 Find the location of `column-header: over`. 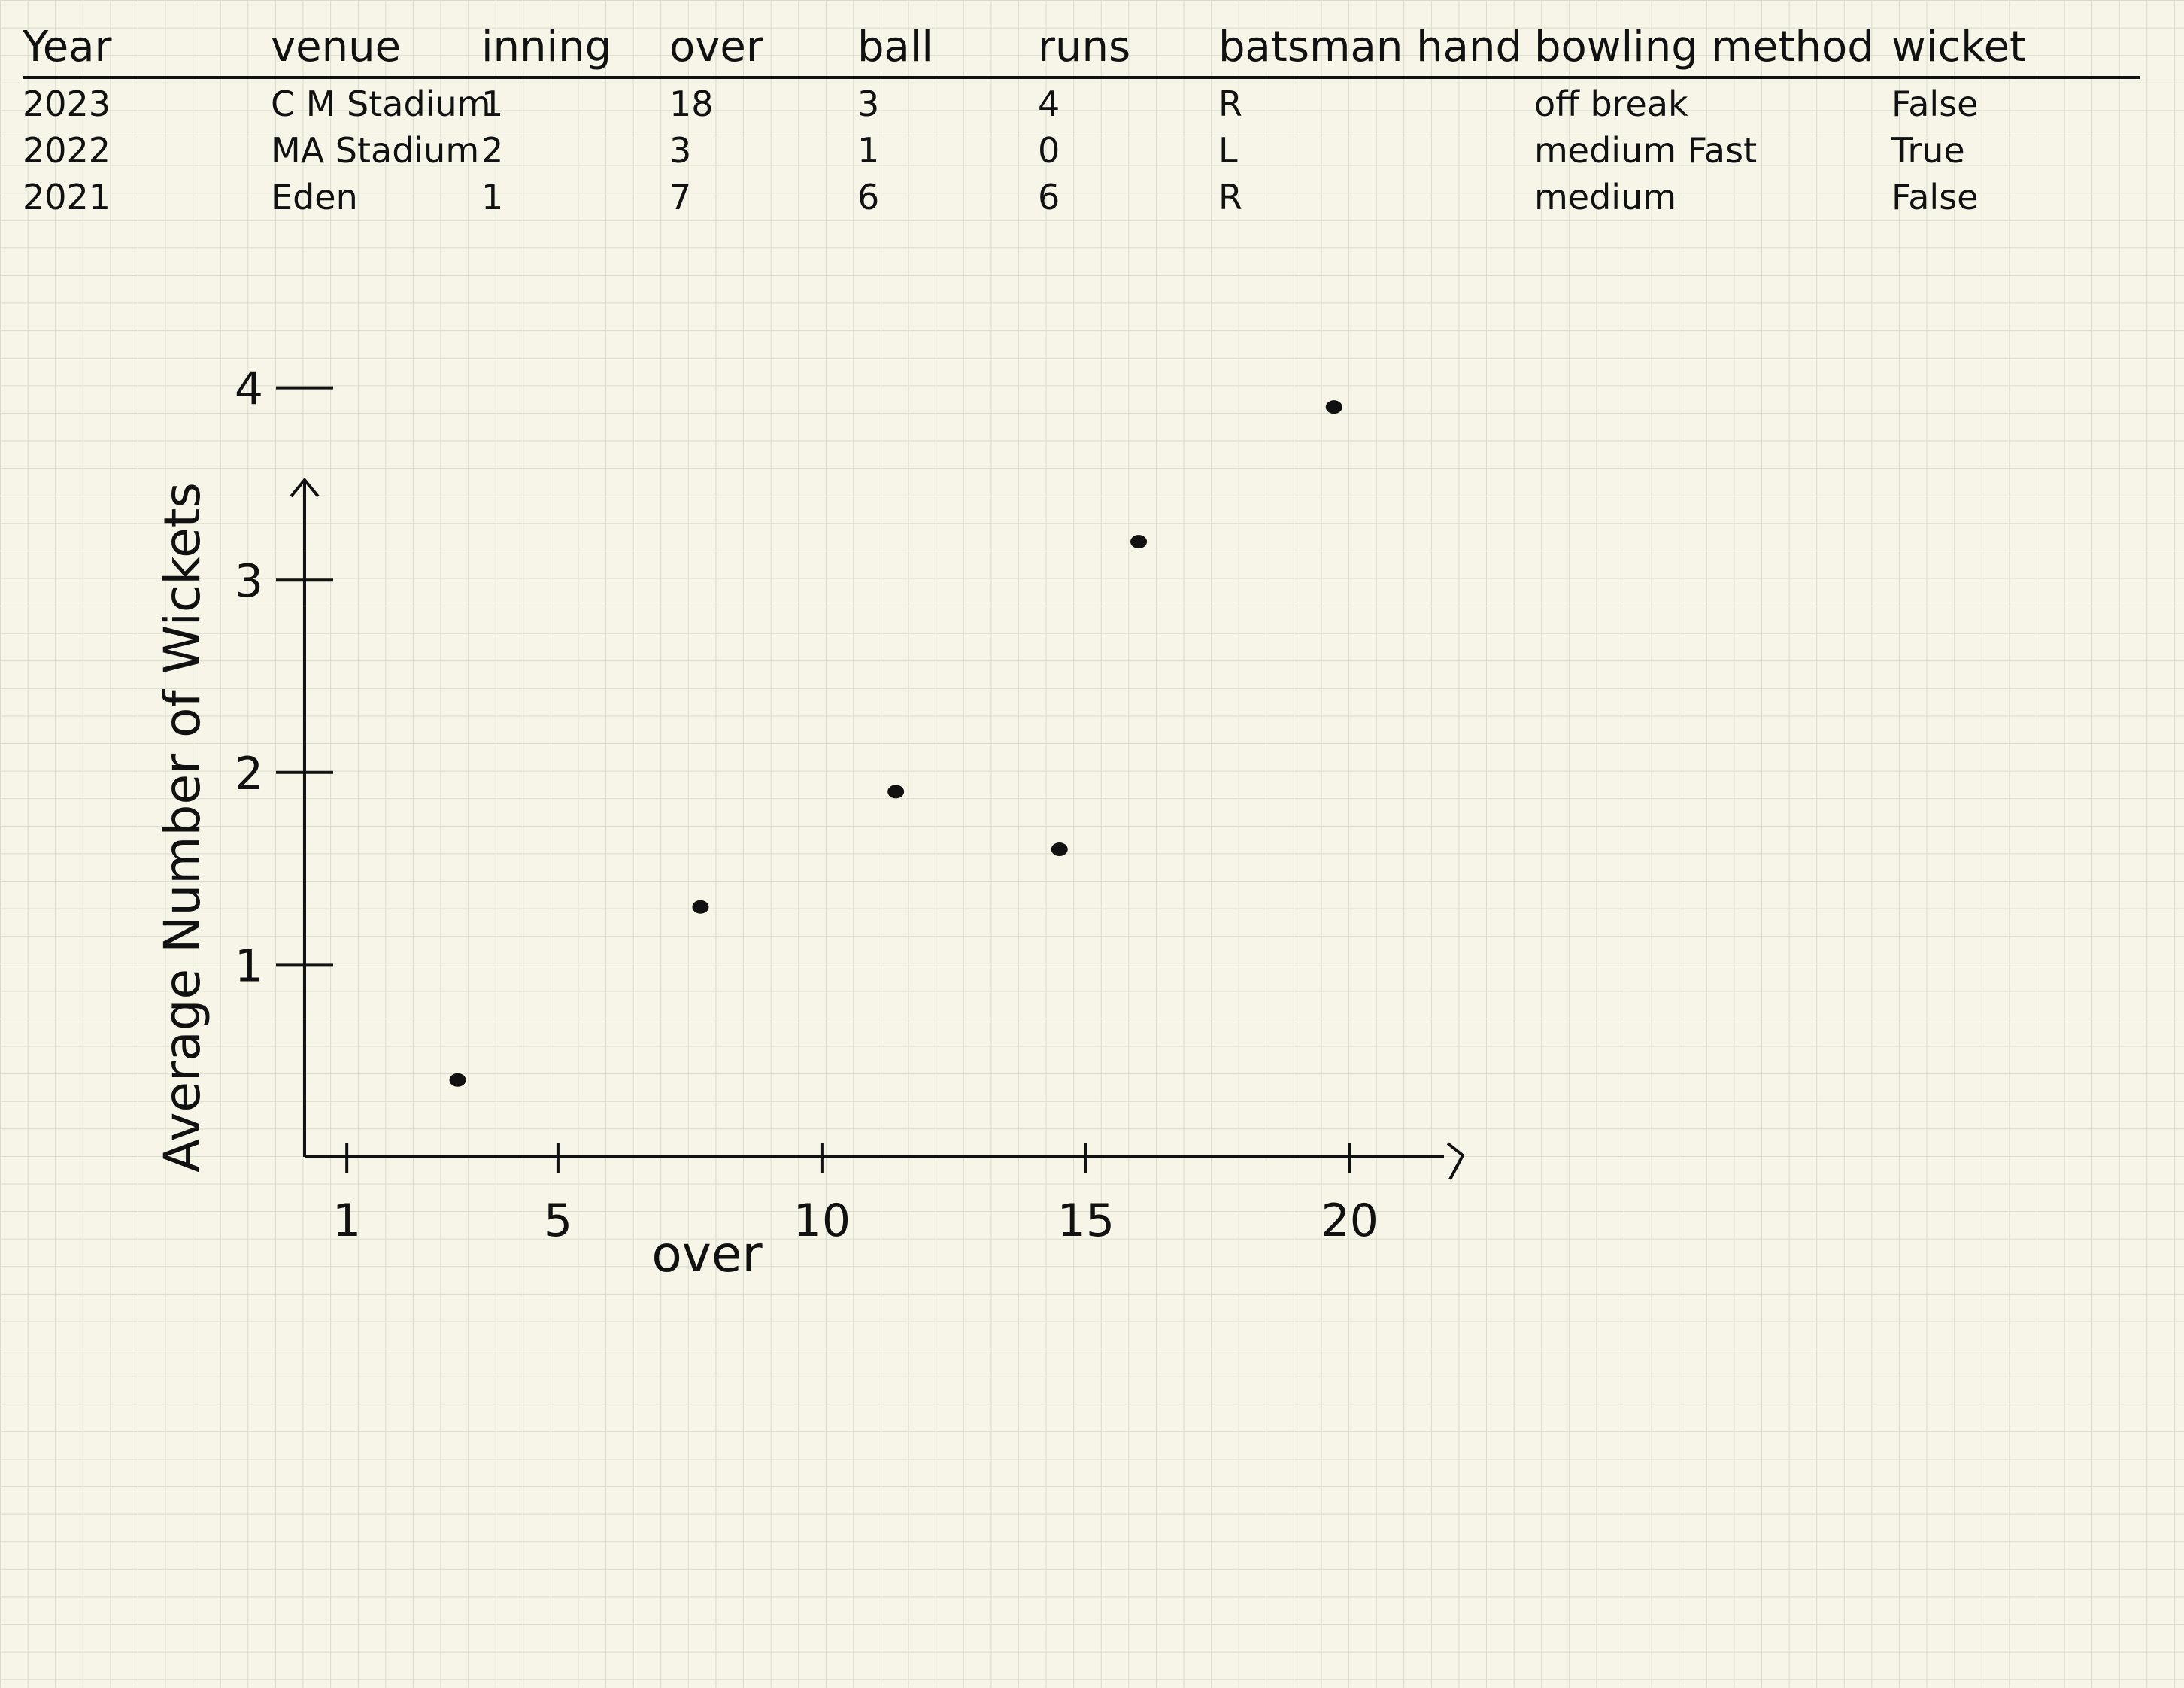

column-header: over is located at coordinates (763, 51).